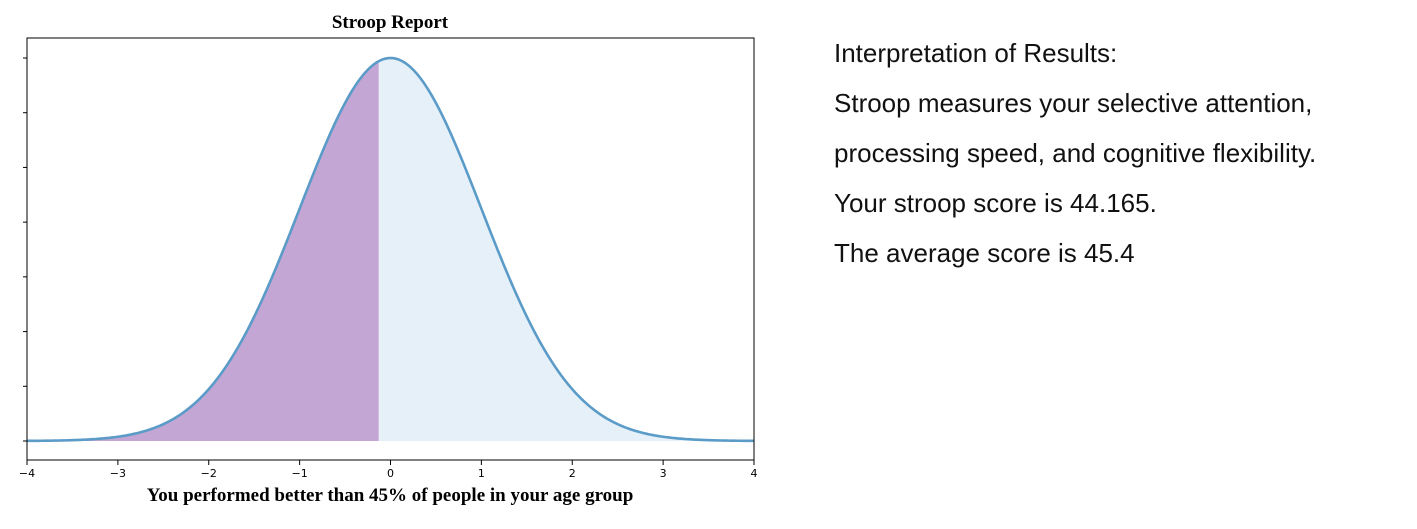 This screenshot has height=529, width=1417. I want to click on x-tick-label: 2, so click(572, 473).